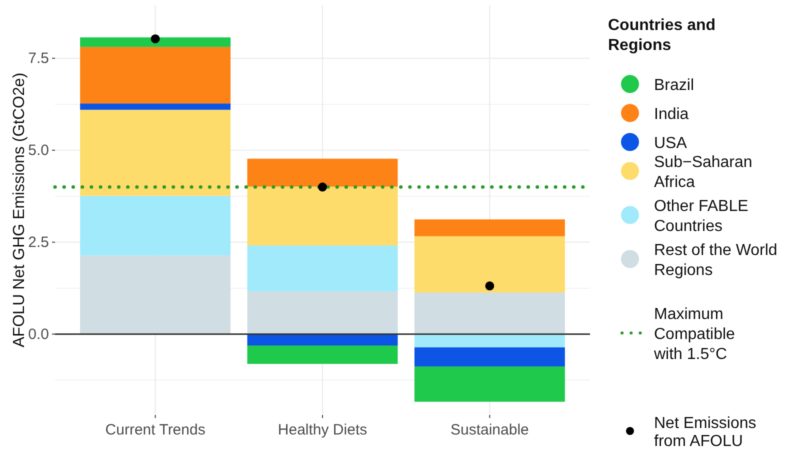 This screenshot has width=800, height=472. I want to click on legend-label: Other FABLE Countries, so click(701, 216).